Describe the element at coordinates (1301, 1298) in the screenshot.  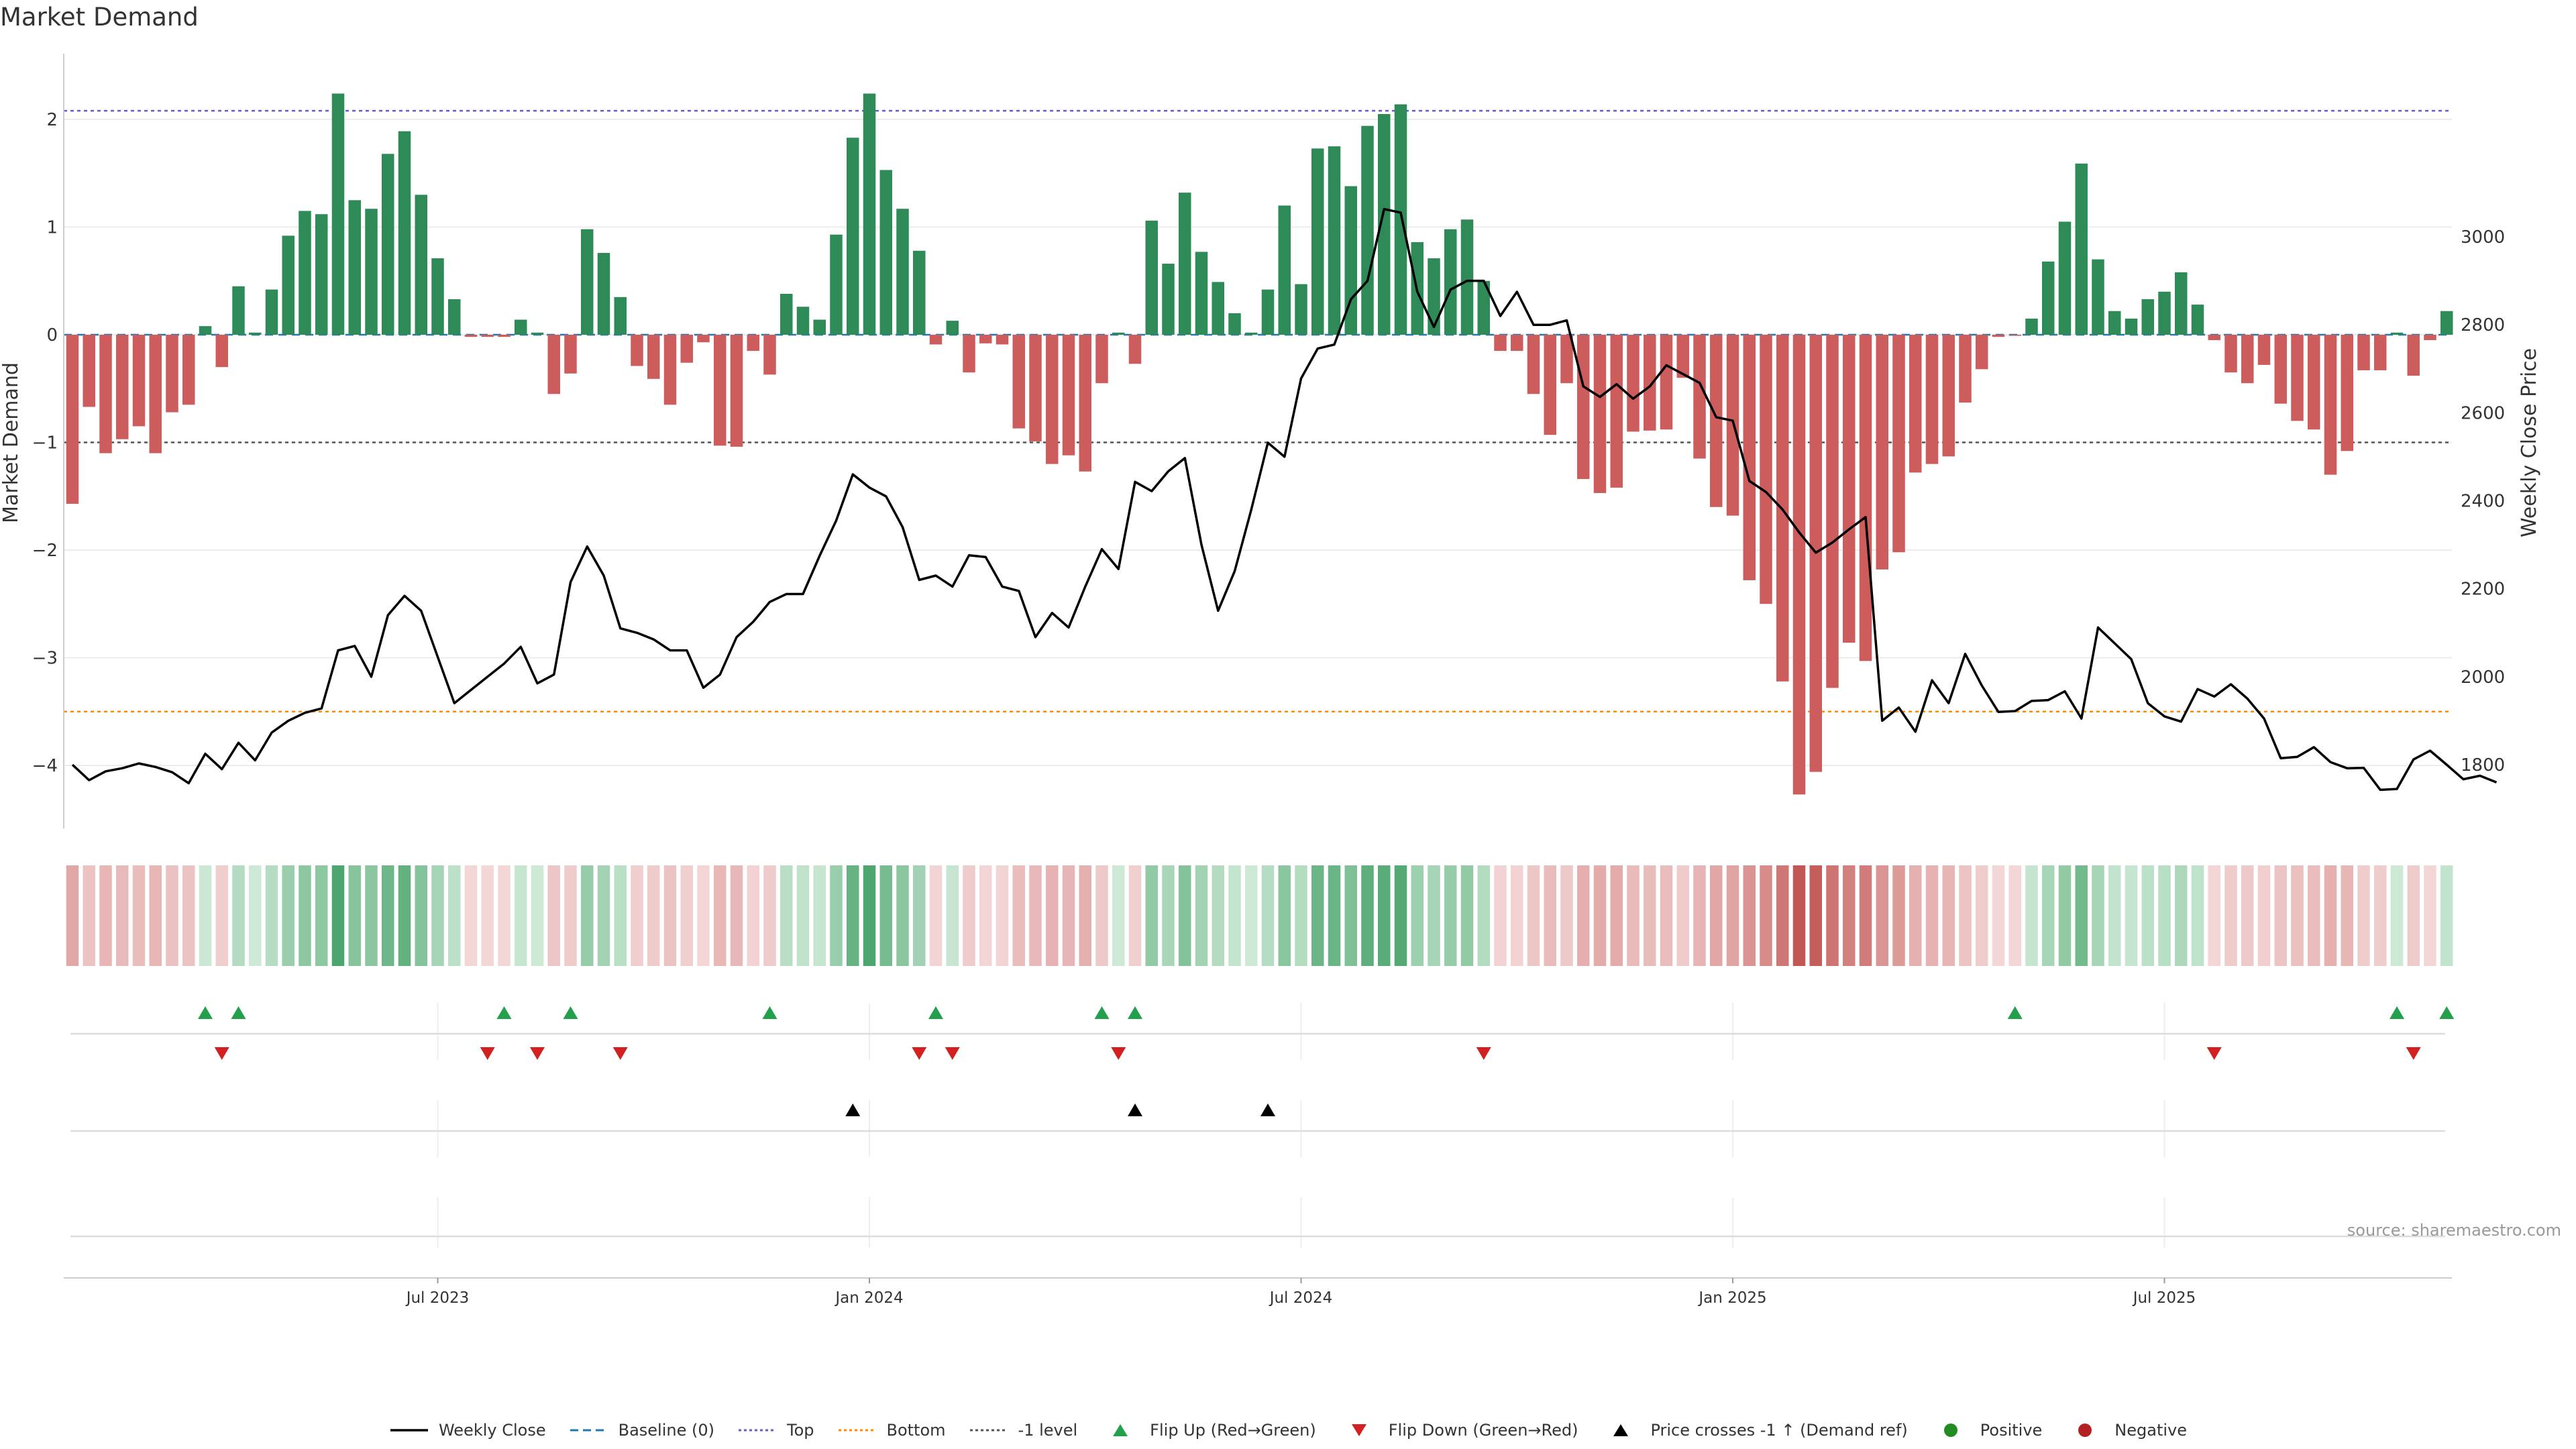
I see `x-tick-label: Jul 2024` at that location.